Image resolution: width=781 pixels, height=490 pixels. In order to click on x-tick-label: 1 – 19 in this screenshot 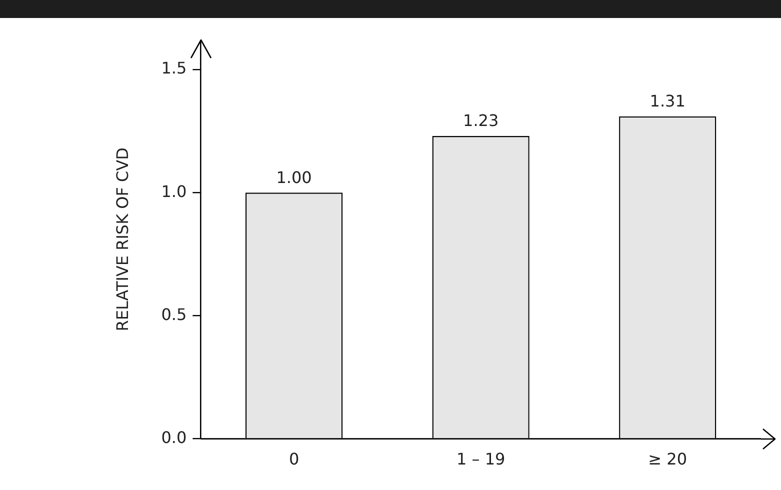, I will do `click(481, 459)`.